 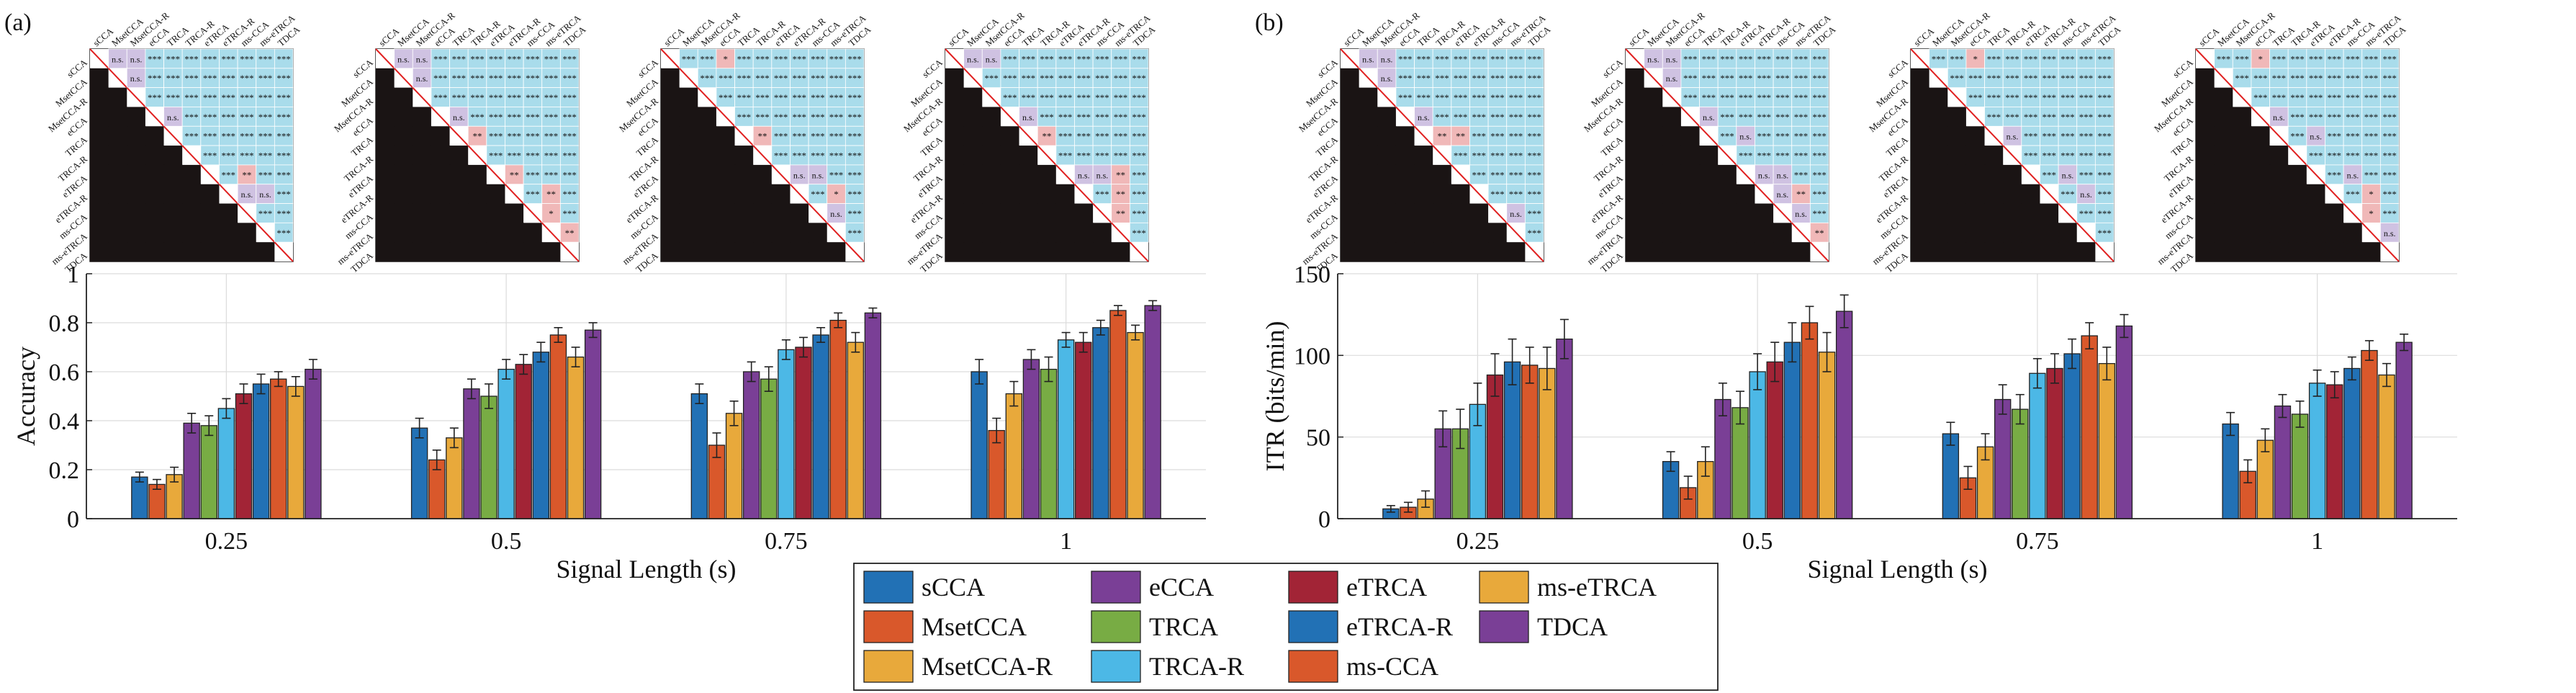 What do you see at coordinates (2037, 541) in the screenshot?
I see `x-tick-label: 0.75` at bounding box center [2037, 541].